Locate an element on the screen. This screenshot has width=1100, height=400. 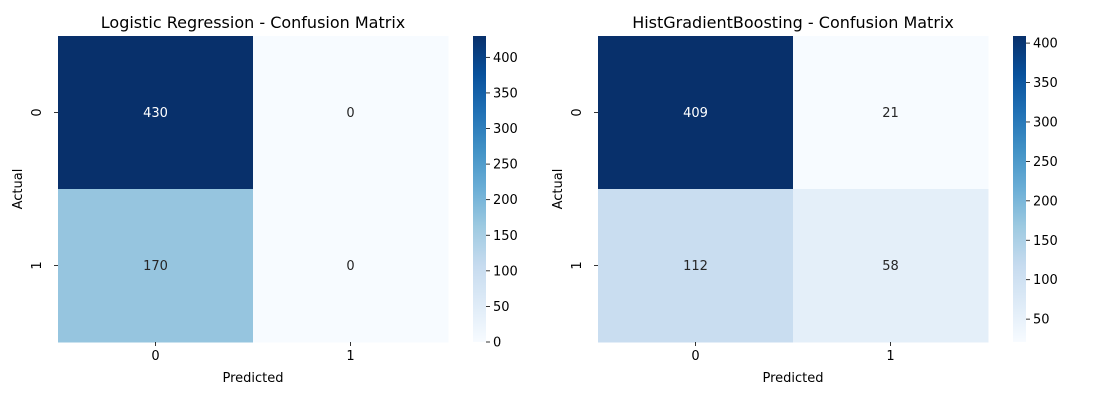
cell-annotation: 112 is located at coordinates (695, 266).